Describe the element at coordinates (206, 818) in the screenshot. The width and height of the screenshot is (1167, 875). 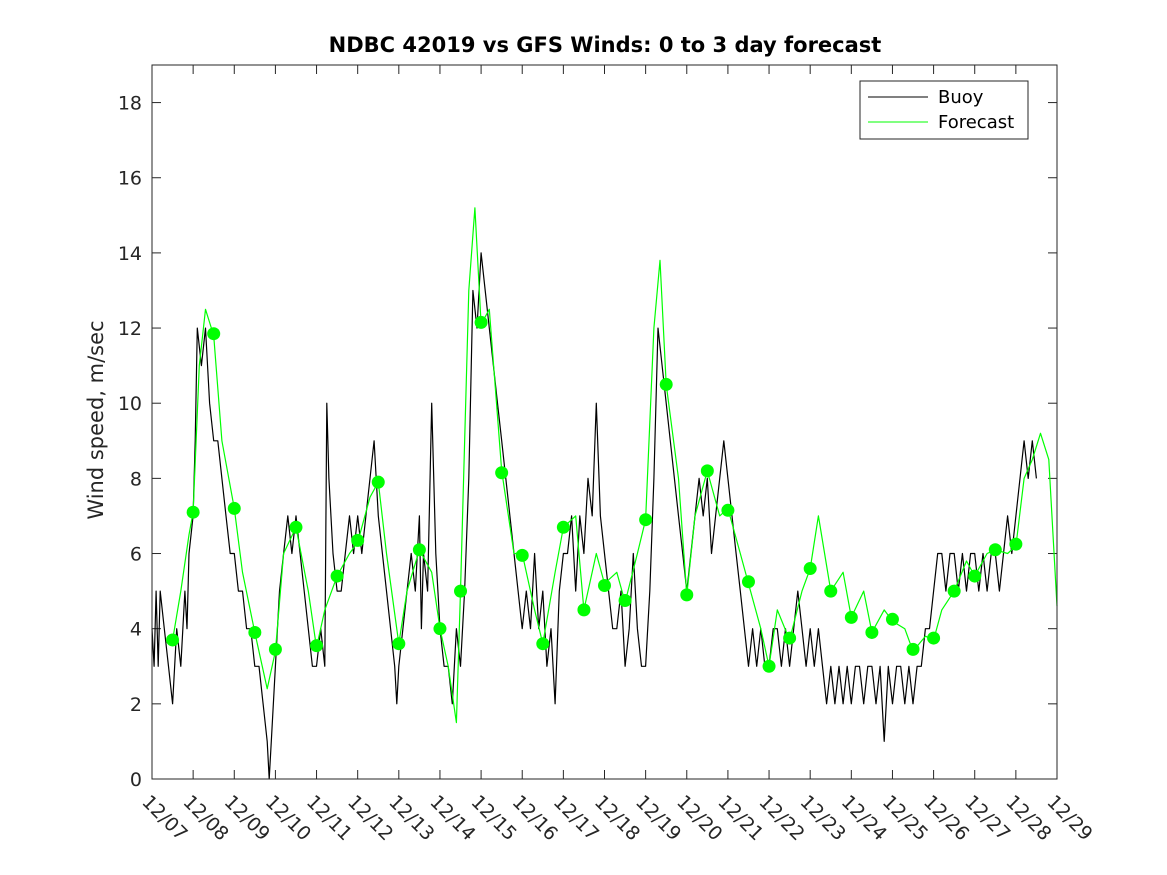
I see `x-tick-label: 12/08` at that location.